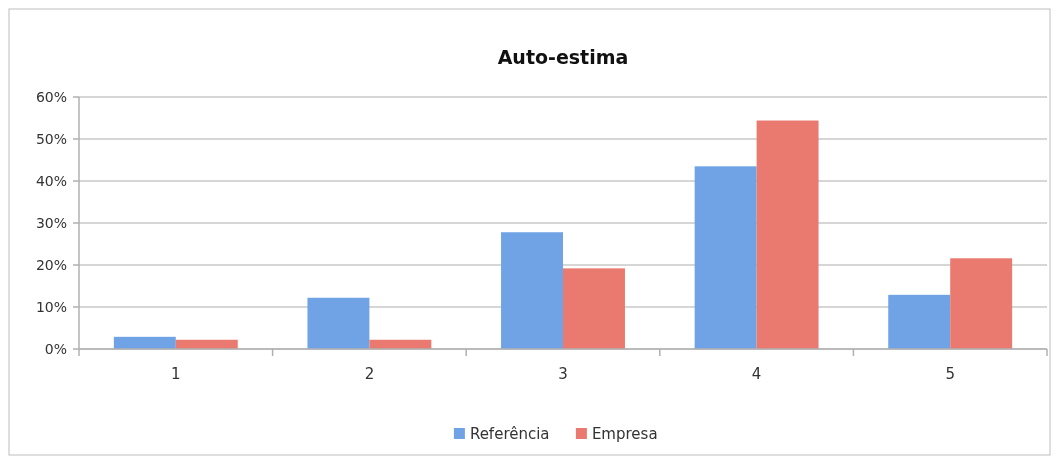  What do you see at coordinates (369, 374) in the screenshot?
I see `x-tick-label: 2` at bounding box center [369, 374].